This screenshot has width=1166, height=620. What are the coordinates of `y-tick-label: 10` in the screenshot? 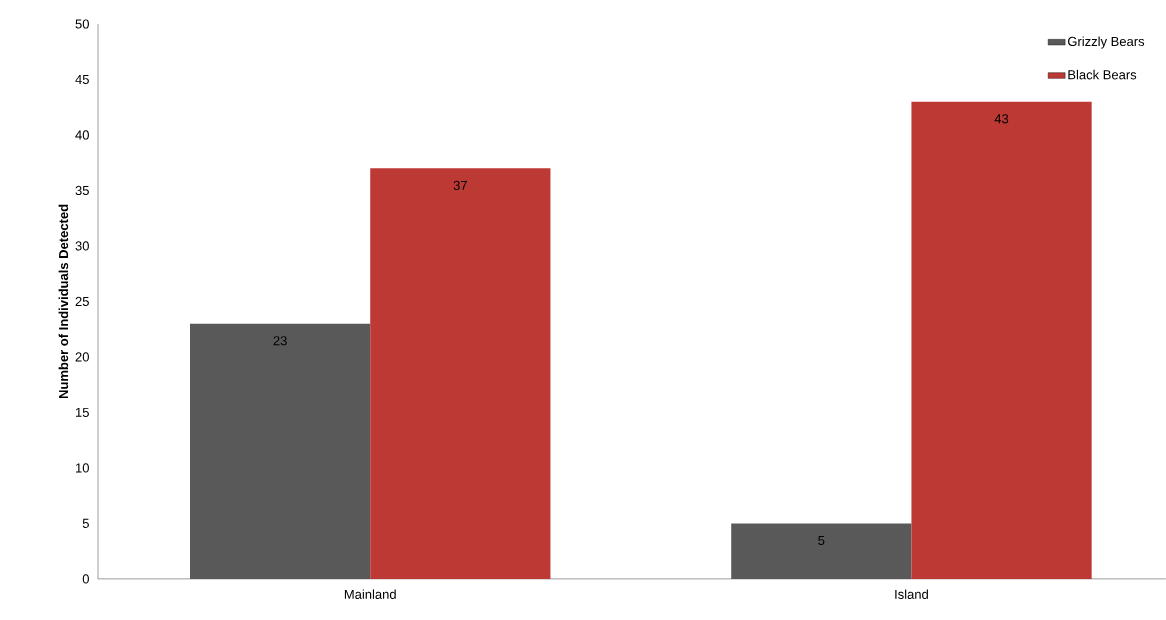 It's located at (82, 468).